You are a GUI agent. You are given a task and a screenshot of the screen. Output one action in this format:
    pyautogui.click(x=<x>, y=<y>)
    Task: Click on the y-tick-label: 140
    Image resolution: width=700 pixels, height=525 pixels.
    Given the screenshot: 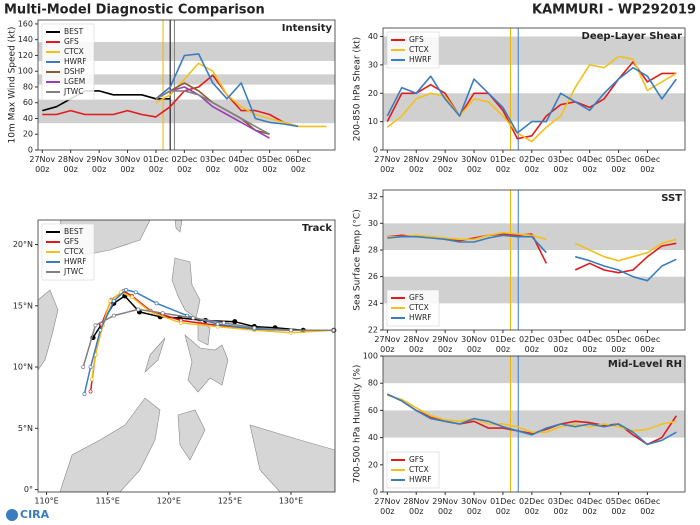 What is the action you would take?
    pyautogui.click(x=25, y=39)
    